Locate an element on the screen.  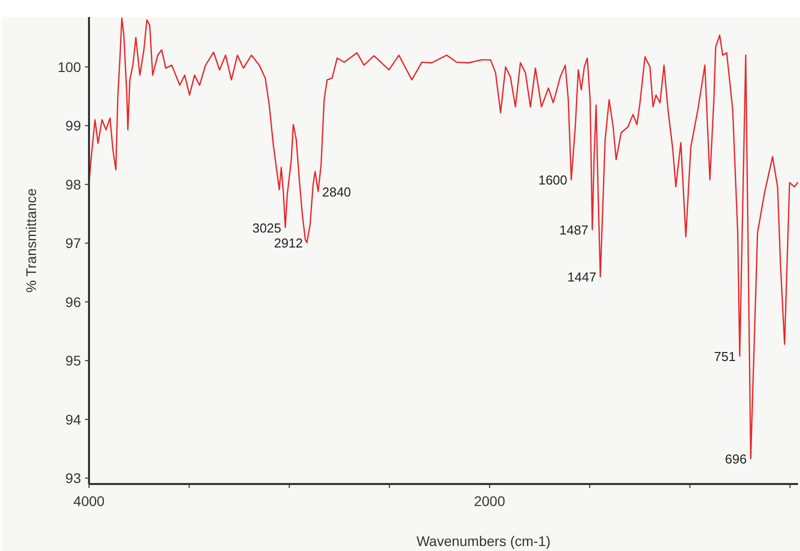
annotation: 3025 is located at coordinates (267, 228).